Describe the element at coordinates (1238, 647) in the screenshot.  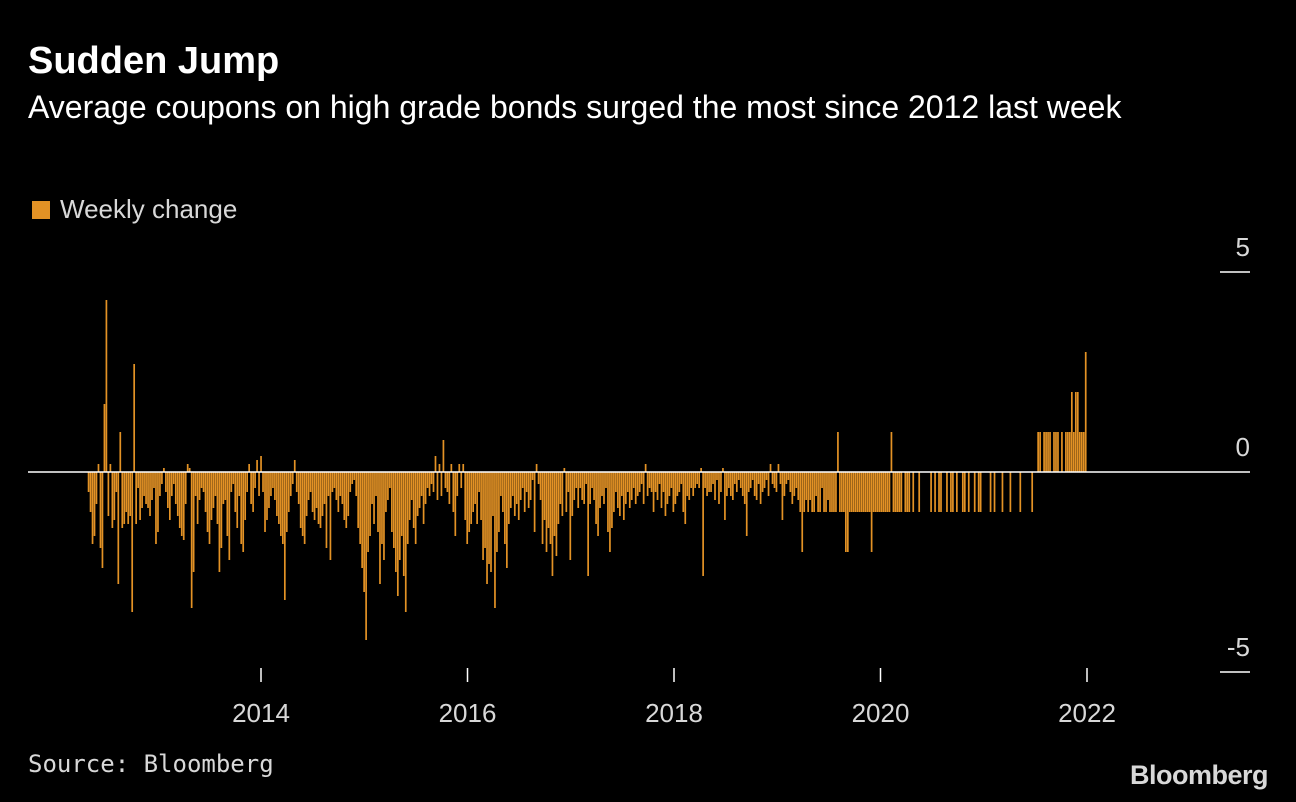
I see `y-tick-label: -5` at that location.